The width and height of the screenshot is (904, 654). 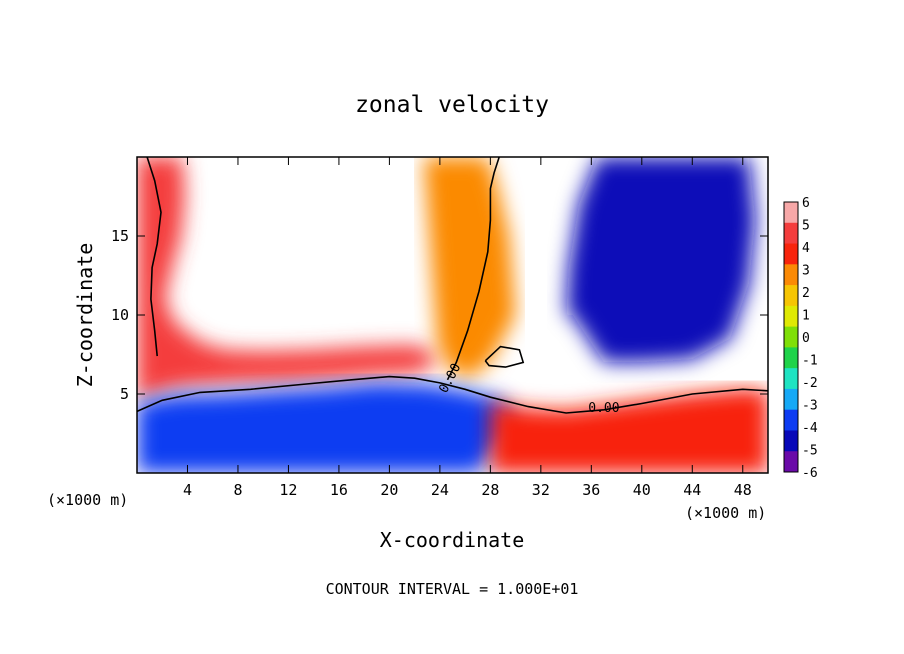 What do you see at coordinates (810, 451) in the screenshot?
I see `colorbar-label: -5` at bounding box center [810, 451].